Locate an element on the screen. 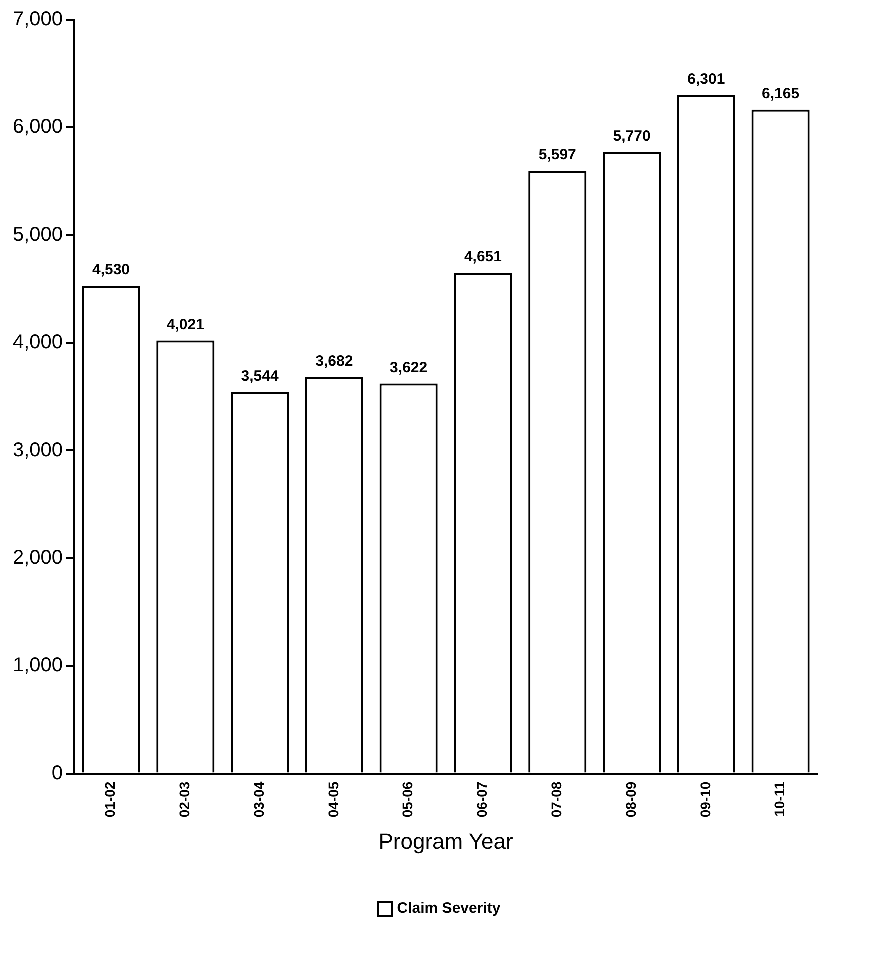 Image resolution: width=878 pixels, height=968 pixels. x-tick-label: 09-10 is located at coordinates (705, 800).